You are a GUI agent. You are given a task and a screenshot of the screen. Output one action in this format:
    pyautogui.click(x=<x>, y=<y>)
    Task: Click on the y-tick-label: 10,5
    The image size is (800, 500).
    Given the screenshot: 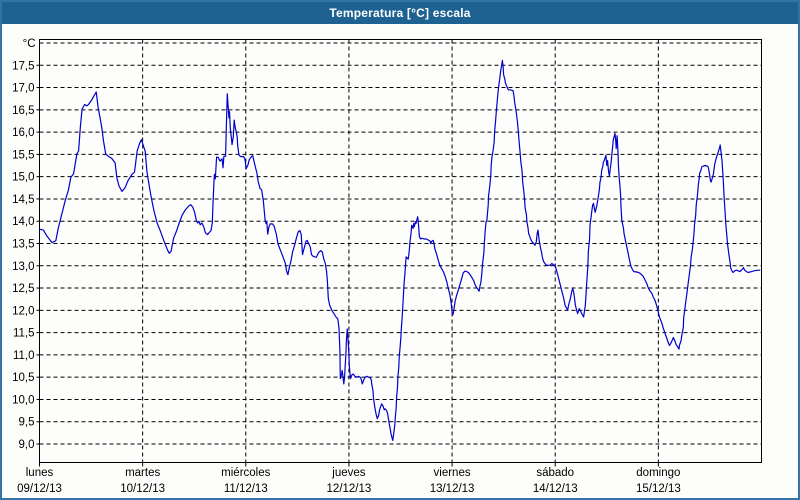 What is the action you would take?
    pyautogui.click(x=23, y=378)
    